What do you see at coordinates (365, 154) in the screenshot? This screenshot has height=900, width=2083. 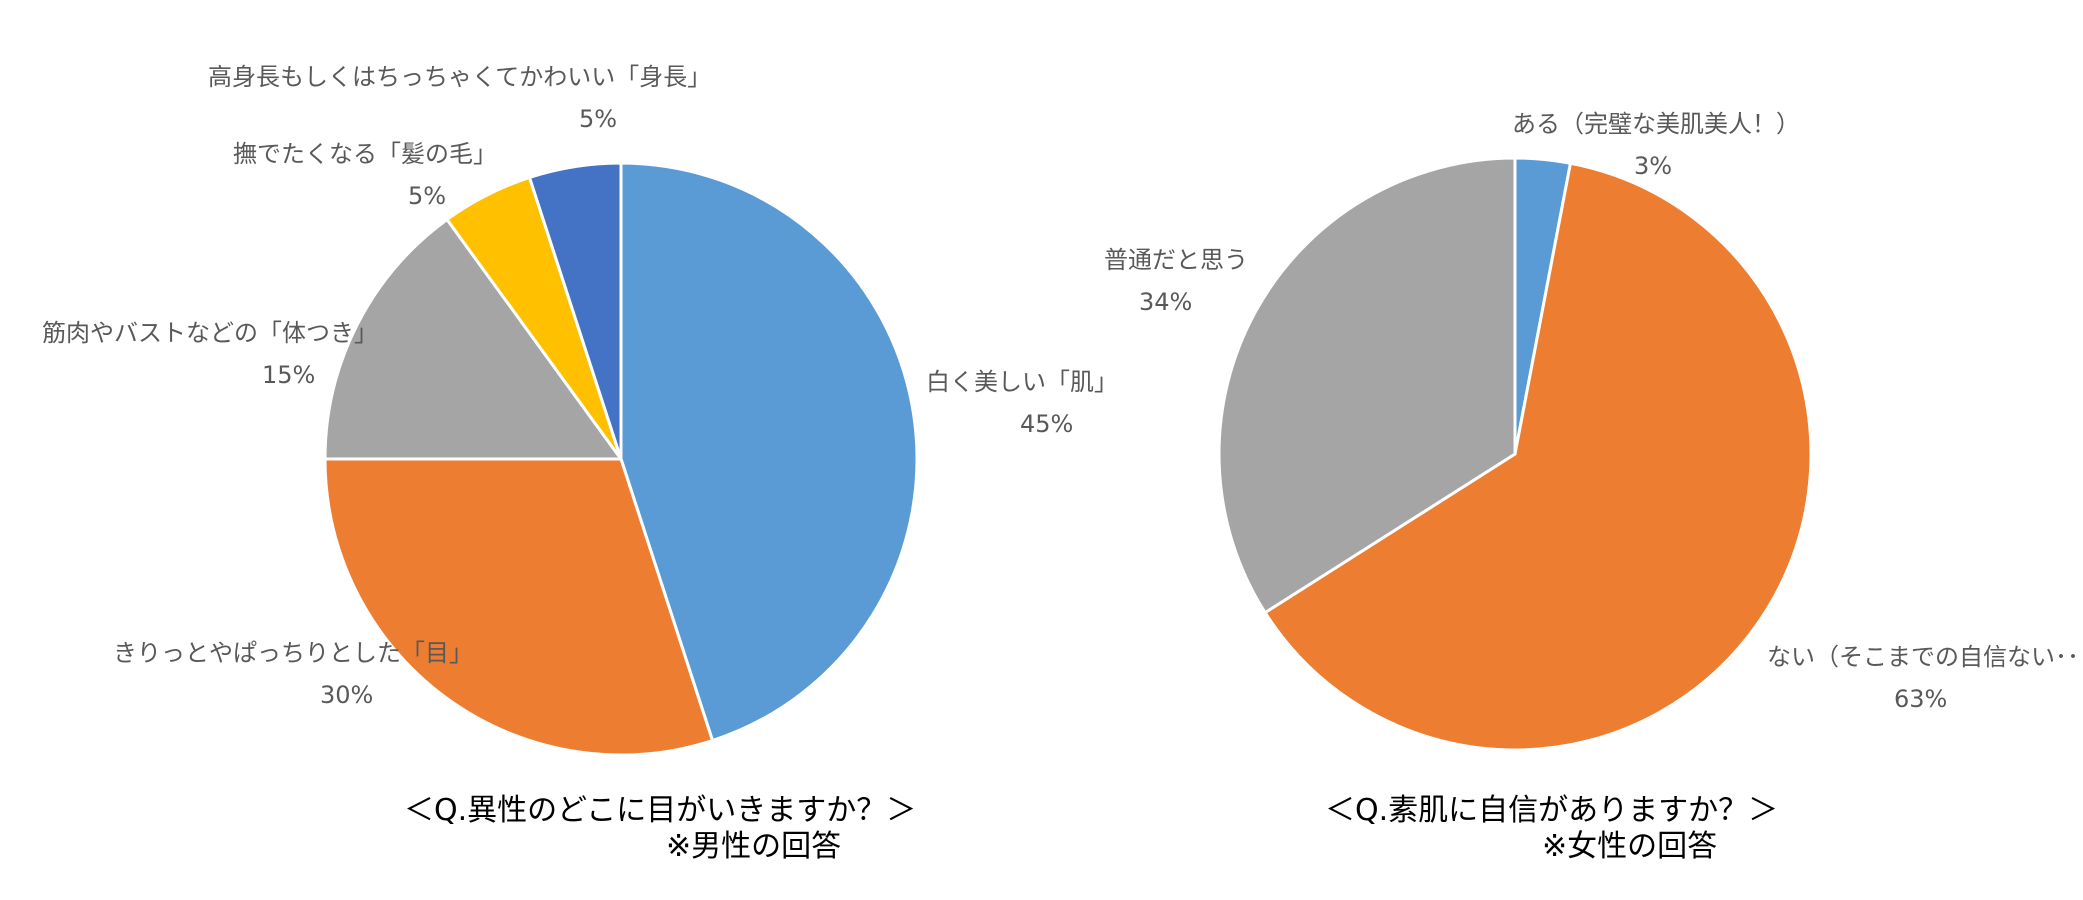 I see `slice-label-hair: 撫でたくなる「髪の毛」` at bounding box center [365, 154].